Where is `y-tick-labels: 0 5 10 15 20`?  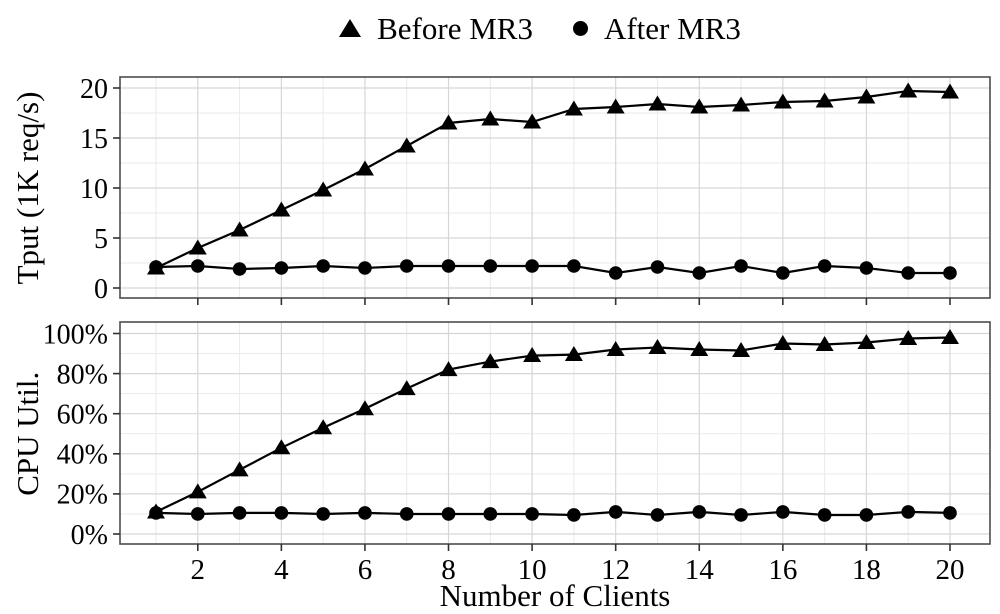
y-tick-labels: 0 5 10 15 20 is located at coordinates (94, 189).